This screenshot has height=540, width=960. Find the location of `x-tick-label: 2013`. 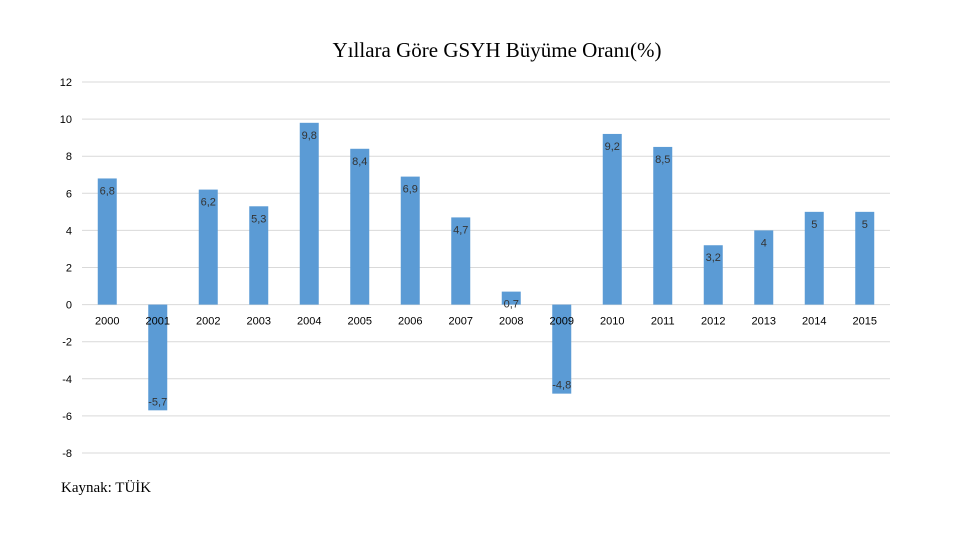

x-tick-label: 2013 is located at coordinates (764, 322).